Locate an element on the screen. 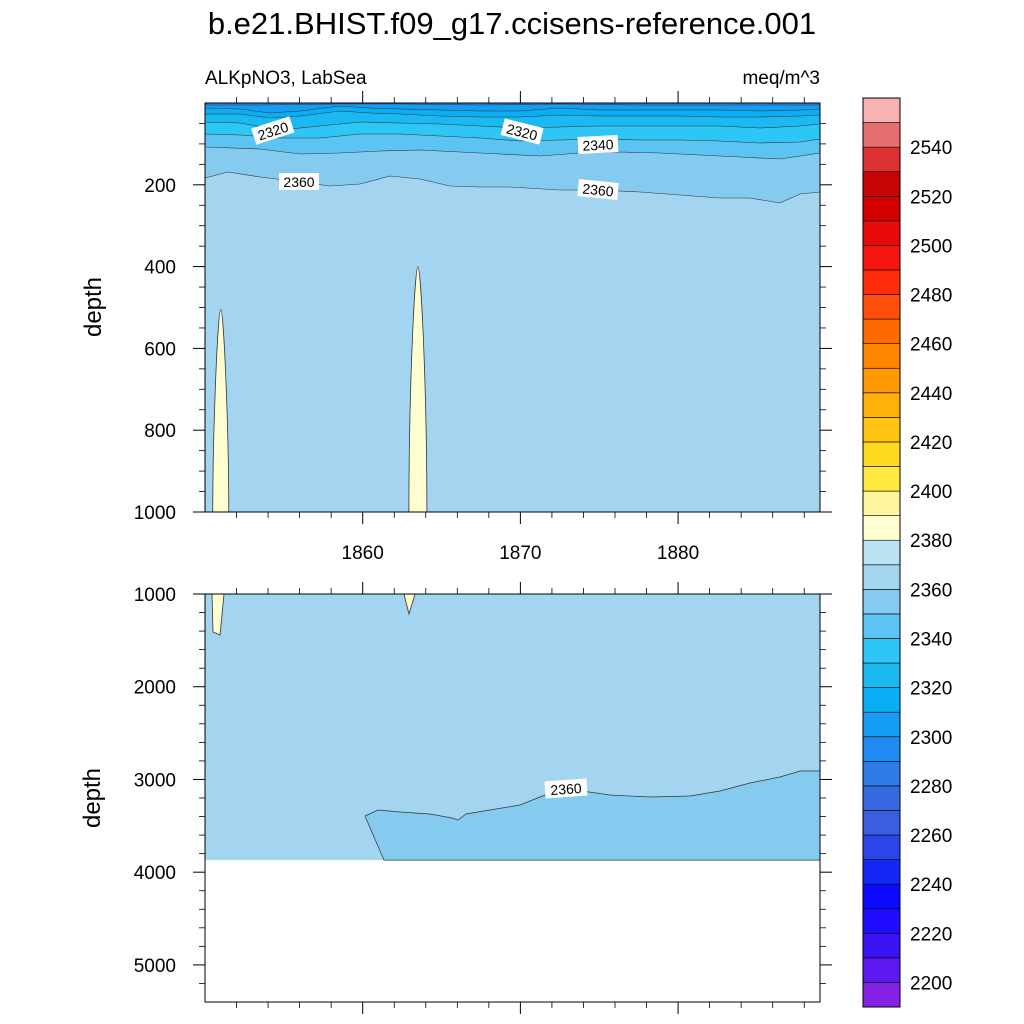  lower-contour-label-bg is located at coordinates (566, 788).